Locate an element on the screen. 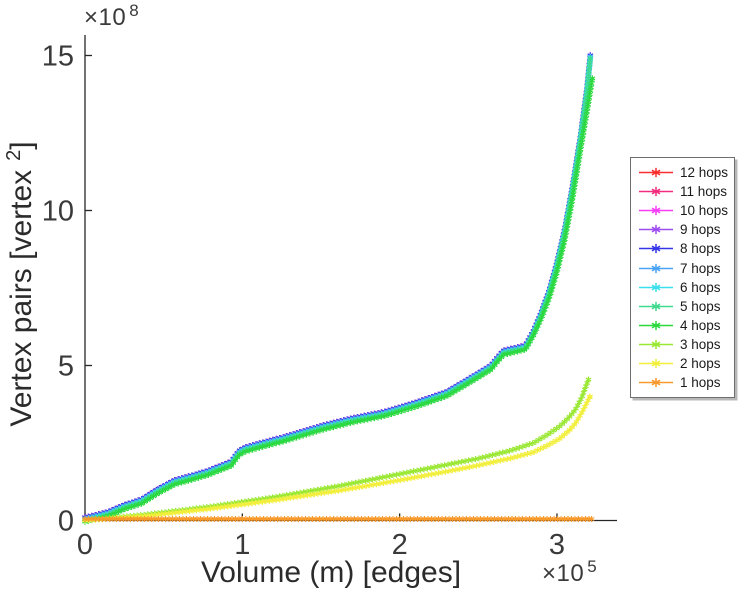 The height and width of the screenshot is (600, 749). series-1-hops is located at coordinates (338, 519).